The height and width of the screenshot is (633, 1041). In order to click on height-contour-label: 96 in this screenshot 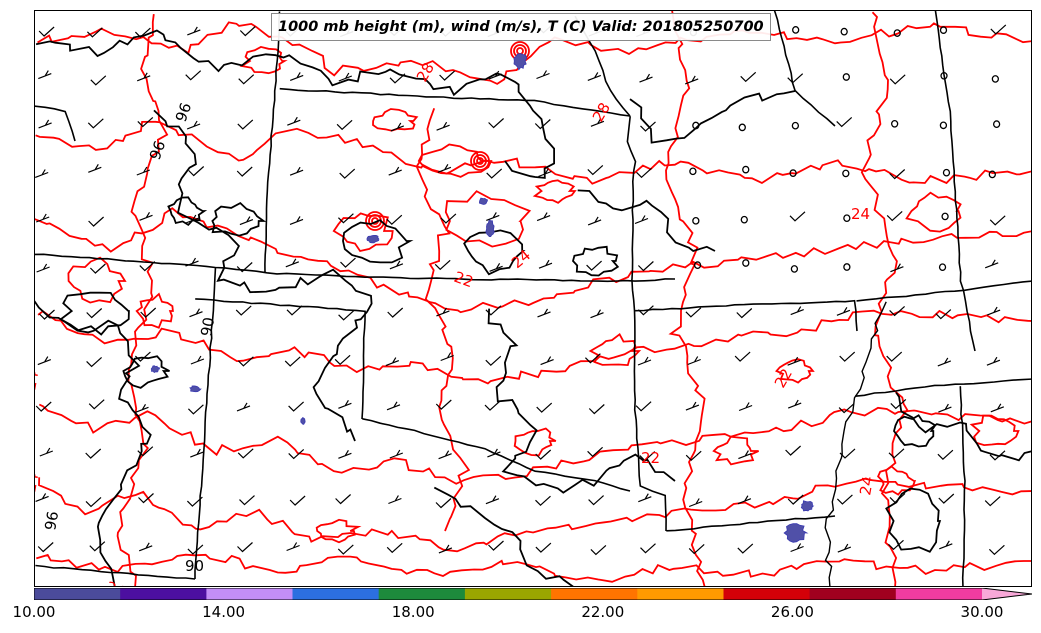, I will do `click(183, 112)`.